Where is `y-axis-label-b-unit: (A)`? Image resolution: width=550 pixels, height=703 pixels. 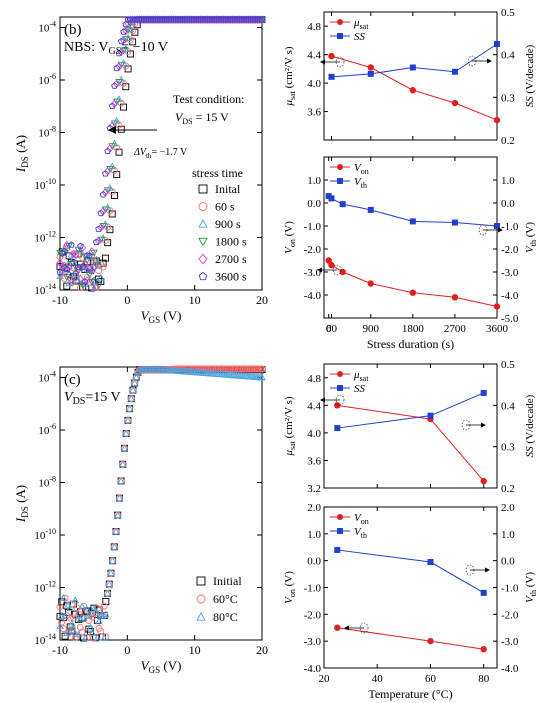
y-axis-label-b-unit: (A) is located at coordinates (20, 145).